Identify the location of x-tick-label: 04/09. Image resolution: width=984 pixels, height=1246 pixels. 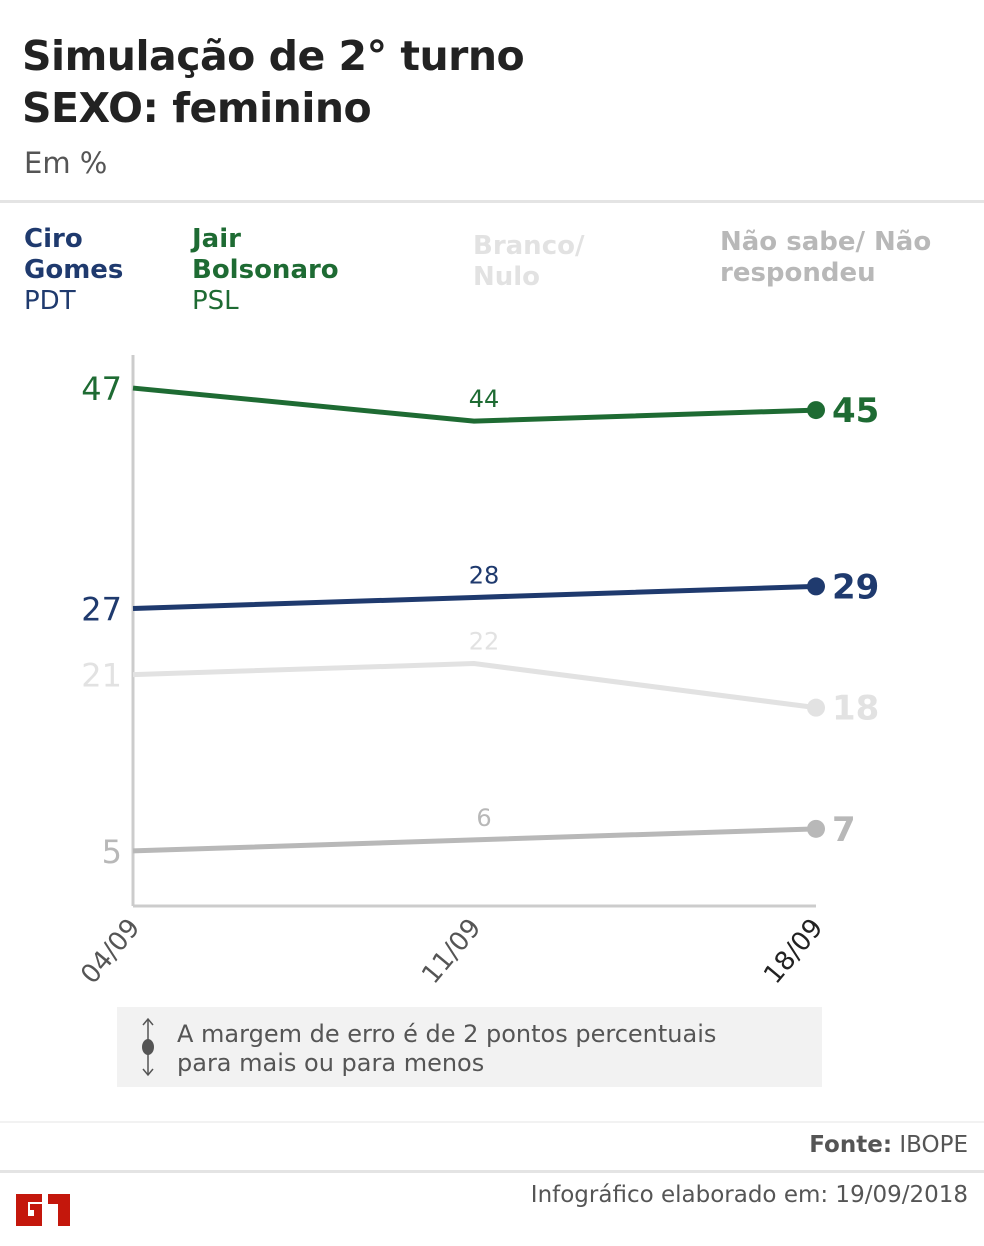
(110, 951).